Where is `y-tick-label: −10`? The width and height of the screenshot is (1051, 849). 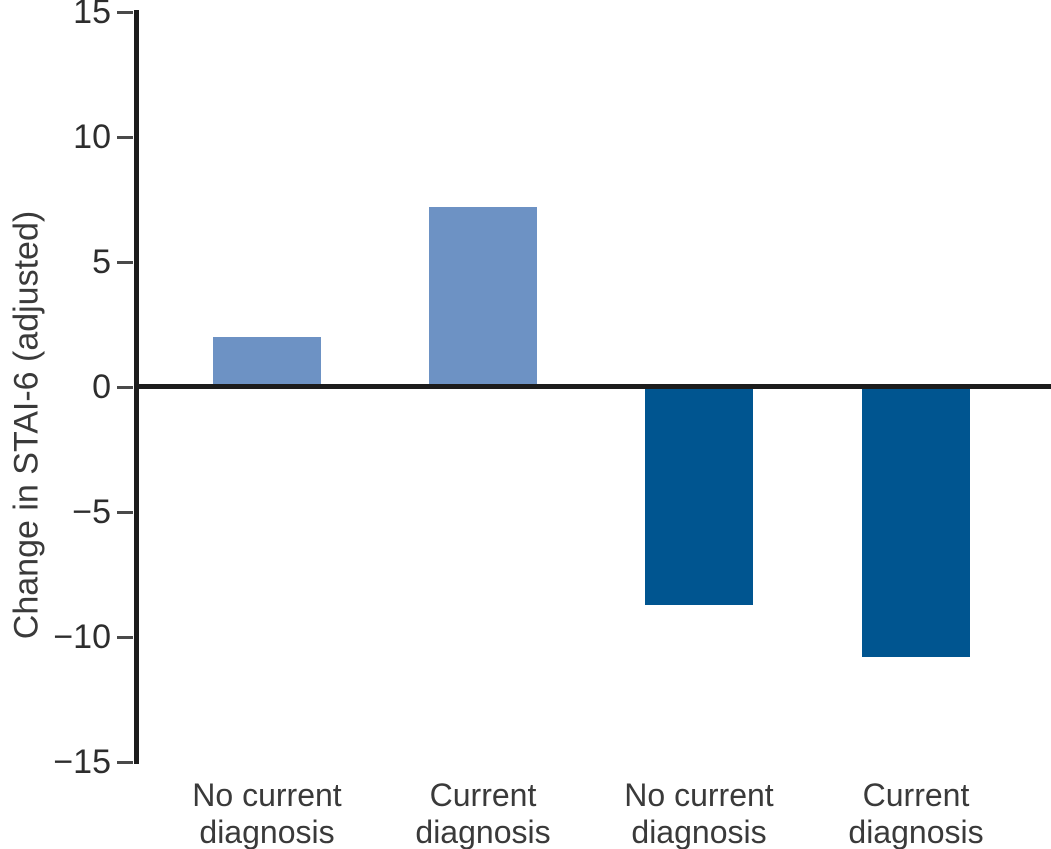
y-tick-label: −10 is located at coordinates (82, 637).